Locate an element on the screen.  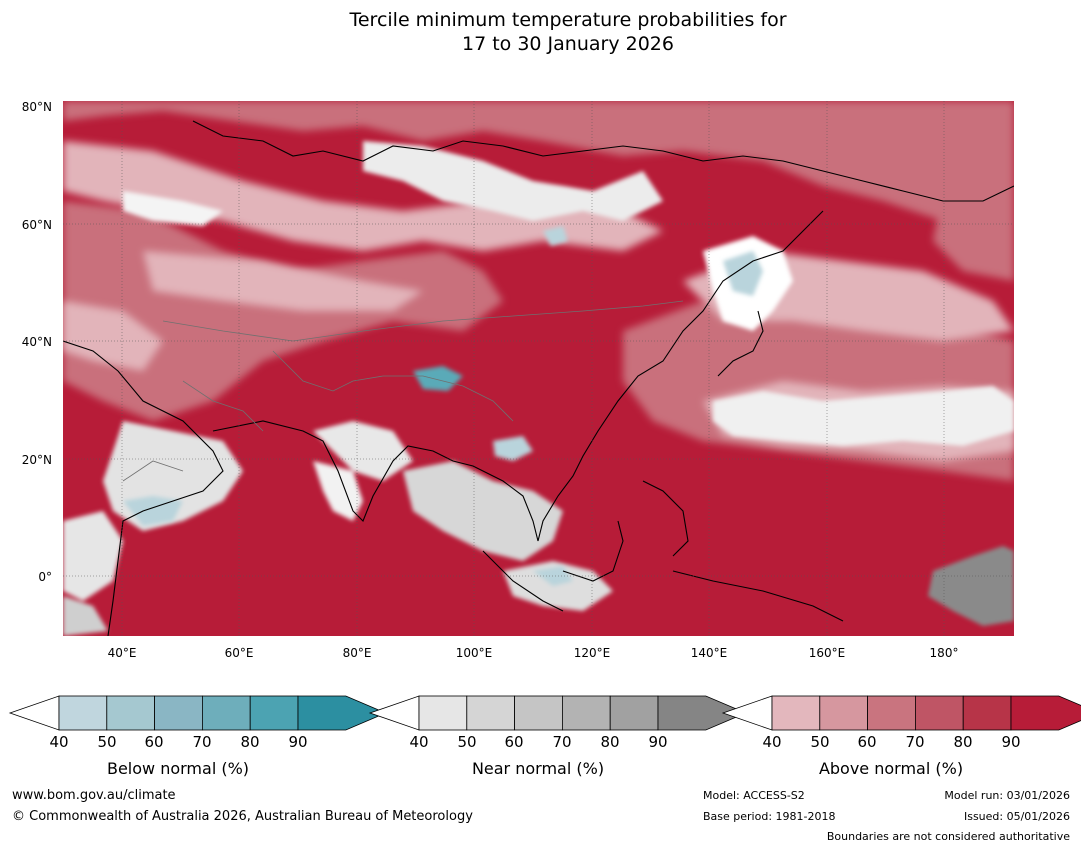
lon-label-100e: 100°E is located at coordinates (474, 653).